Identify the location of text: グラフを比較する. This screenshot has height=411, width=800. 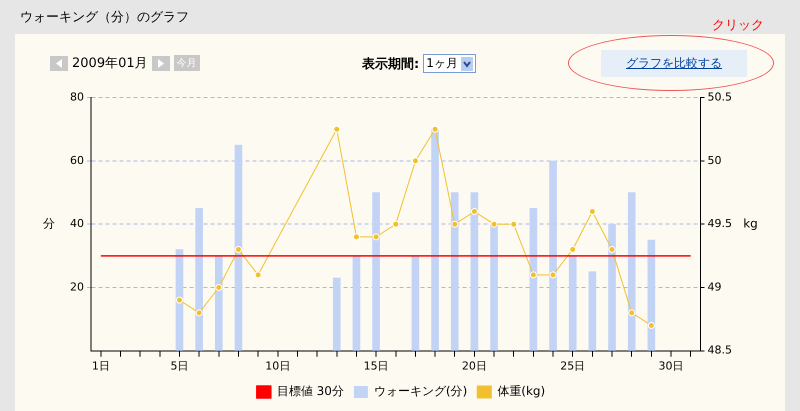
(674, 63).